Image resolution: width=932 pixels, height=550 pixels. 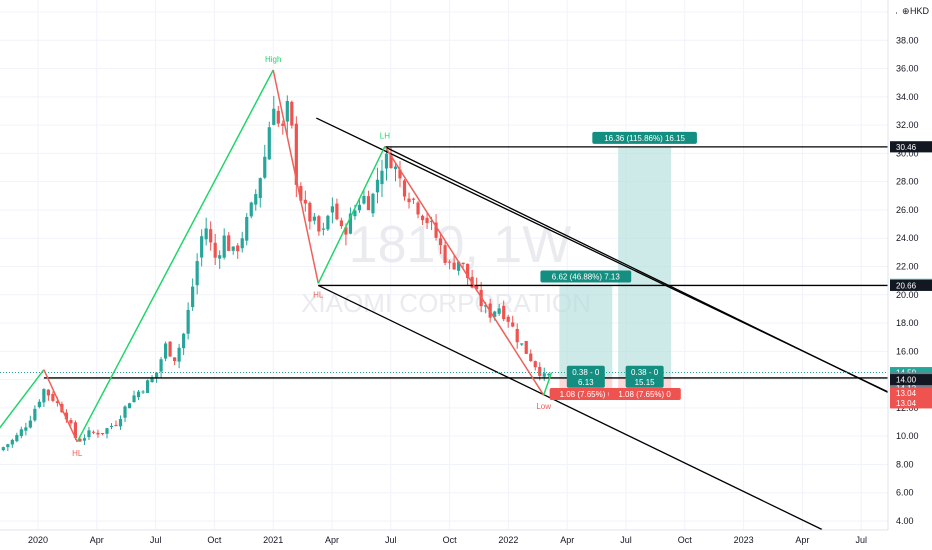 What do you see at coordinates (906, 285) in the screenshot?
I see `price-tag: 20.66` at bounding box center [906, 285].